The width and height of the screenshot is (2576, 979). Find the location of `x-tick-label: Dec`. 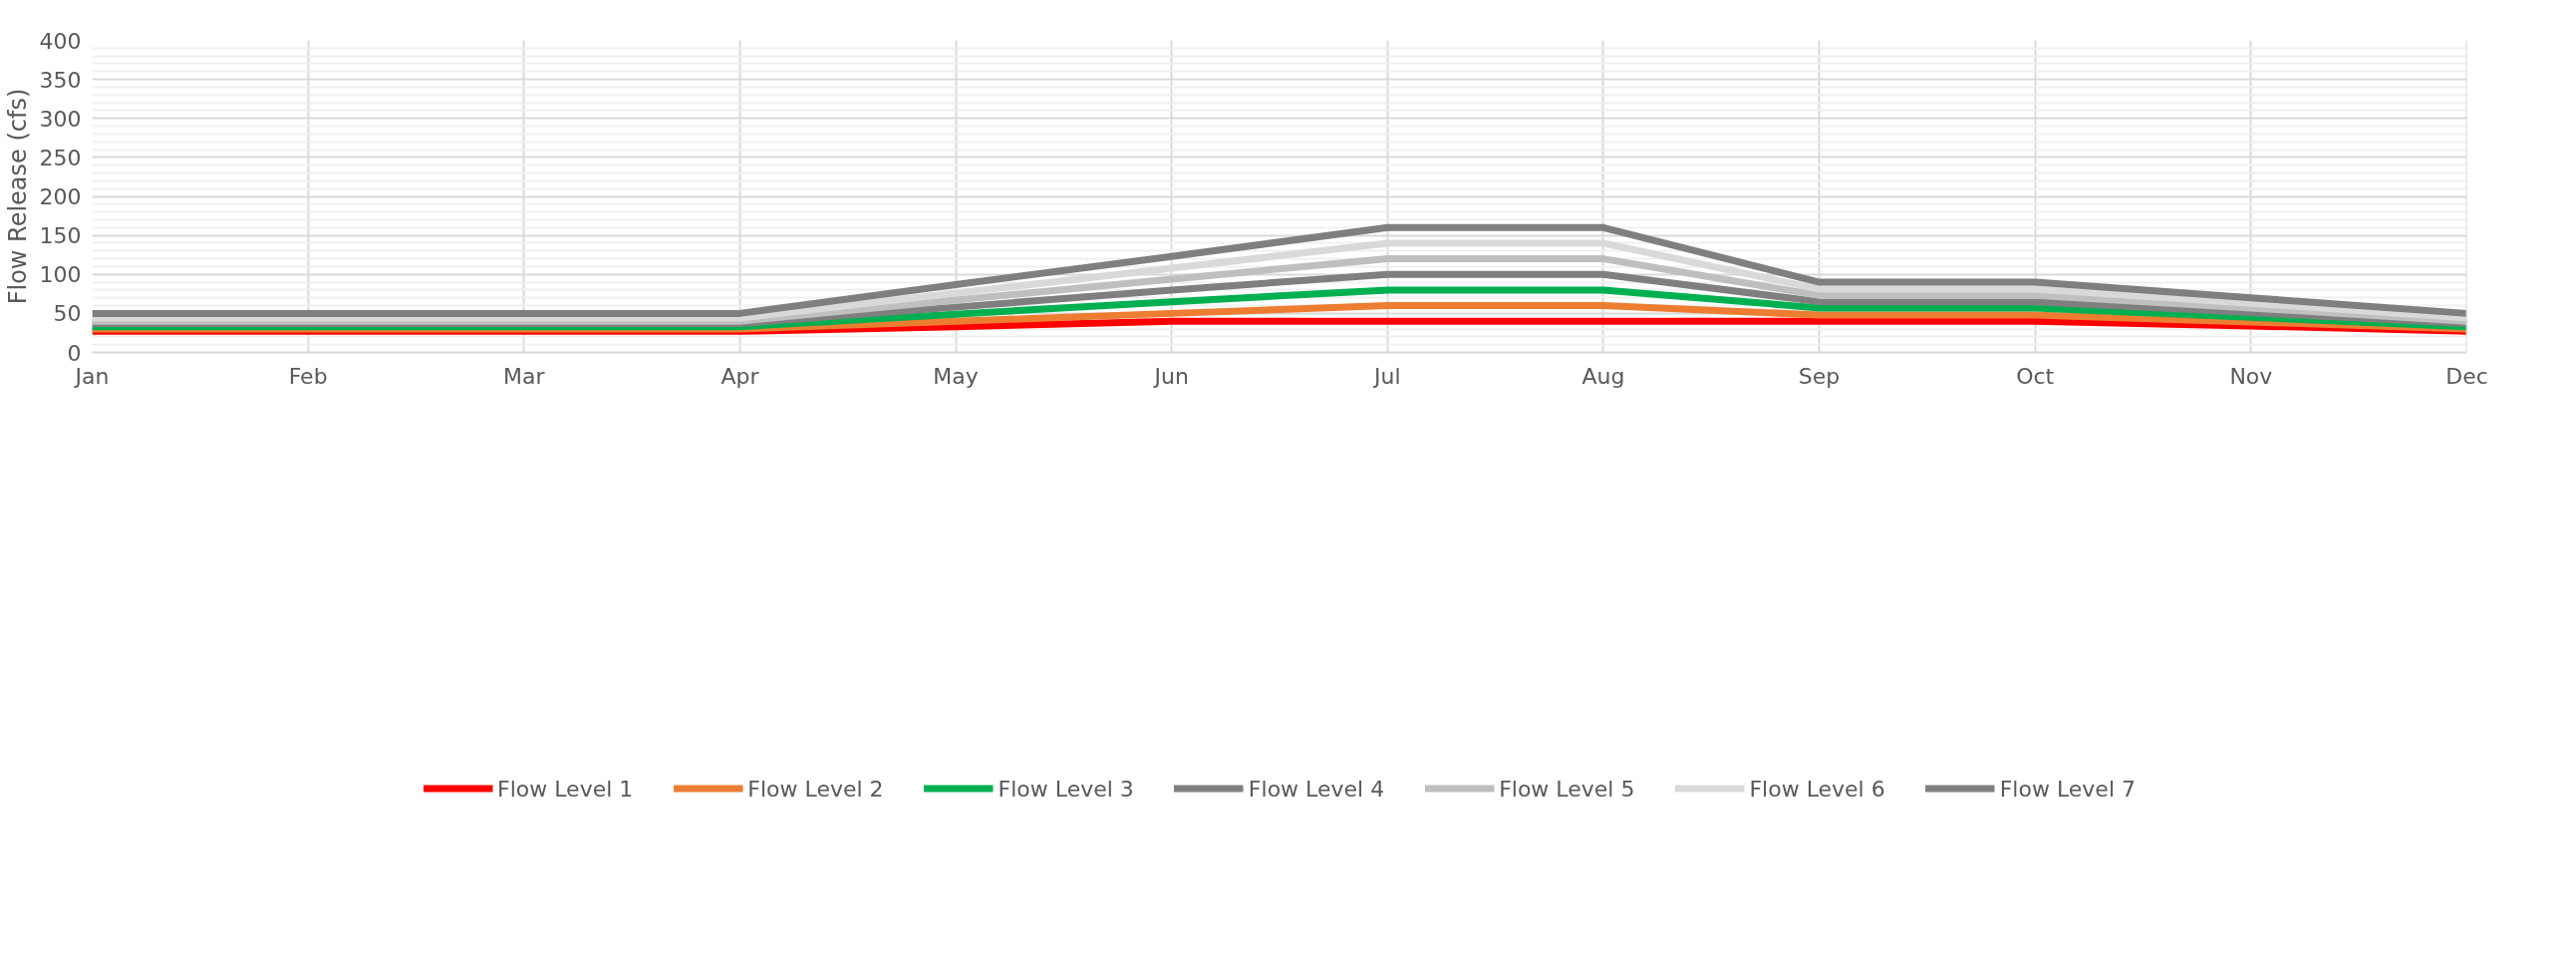

x-tick-label: Dec is located at coordinates (2466, 376).